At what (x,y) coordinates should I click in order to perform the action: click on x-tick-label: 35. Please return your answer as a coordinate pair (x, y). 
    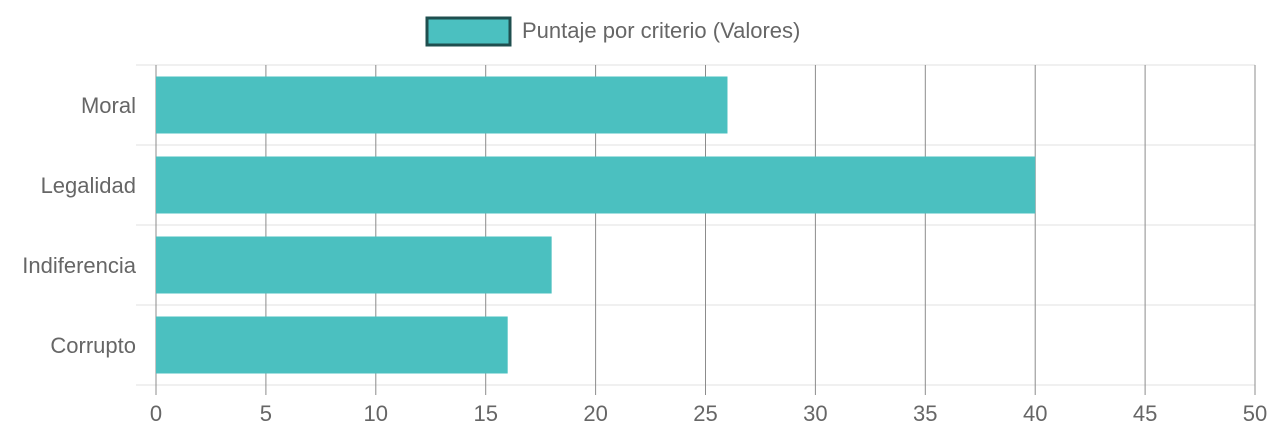
    Looking at the image, I should click on (925, 413).